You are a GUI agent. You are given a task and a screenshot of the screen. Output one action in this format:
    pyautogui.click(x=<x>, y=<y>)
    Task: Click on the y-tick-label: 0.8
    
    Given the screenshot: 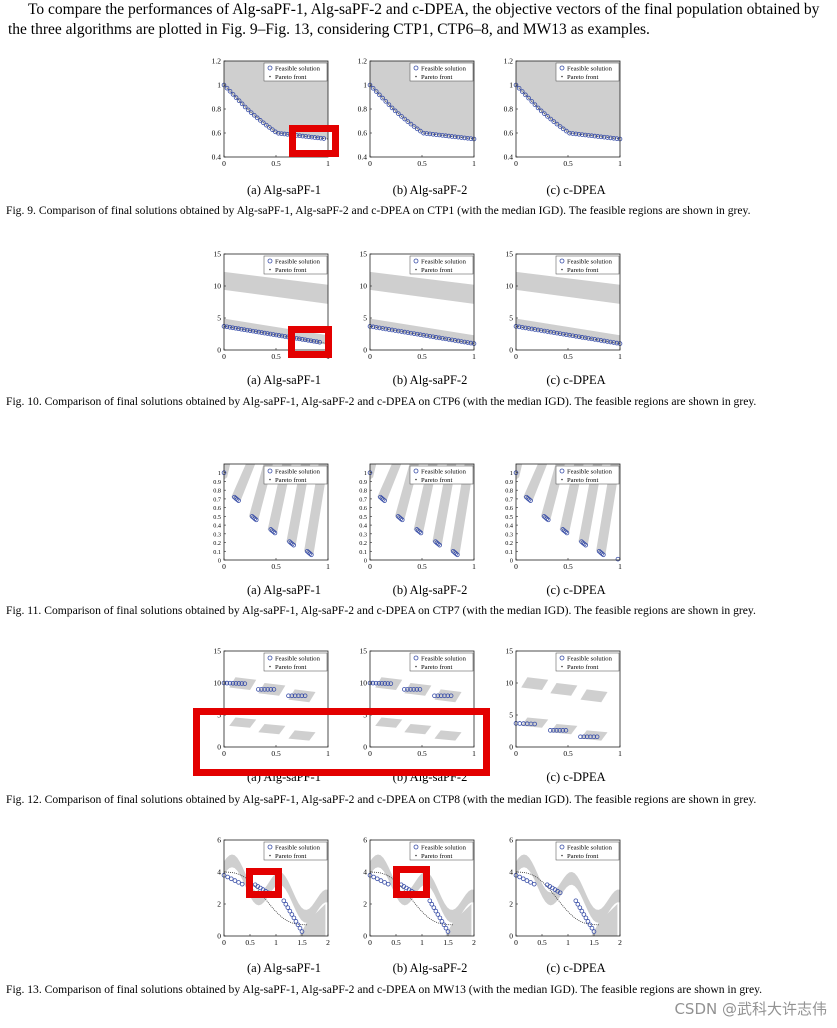 What is the action you would take?
    pyautogui.click(x=363, y=491)
    